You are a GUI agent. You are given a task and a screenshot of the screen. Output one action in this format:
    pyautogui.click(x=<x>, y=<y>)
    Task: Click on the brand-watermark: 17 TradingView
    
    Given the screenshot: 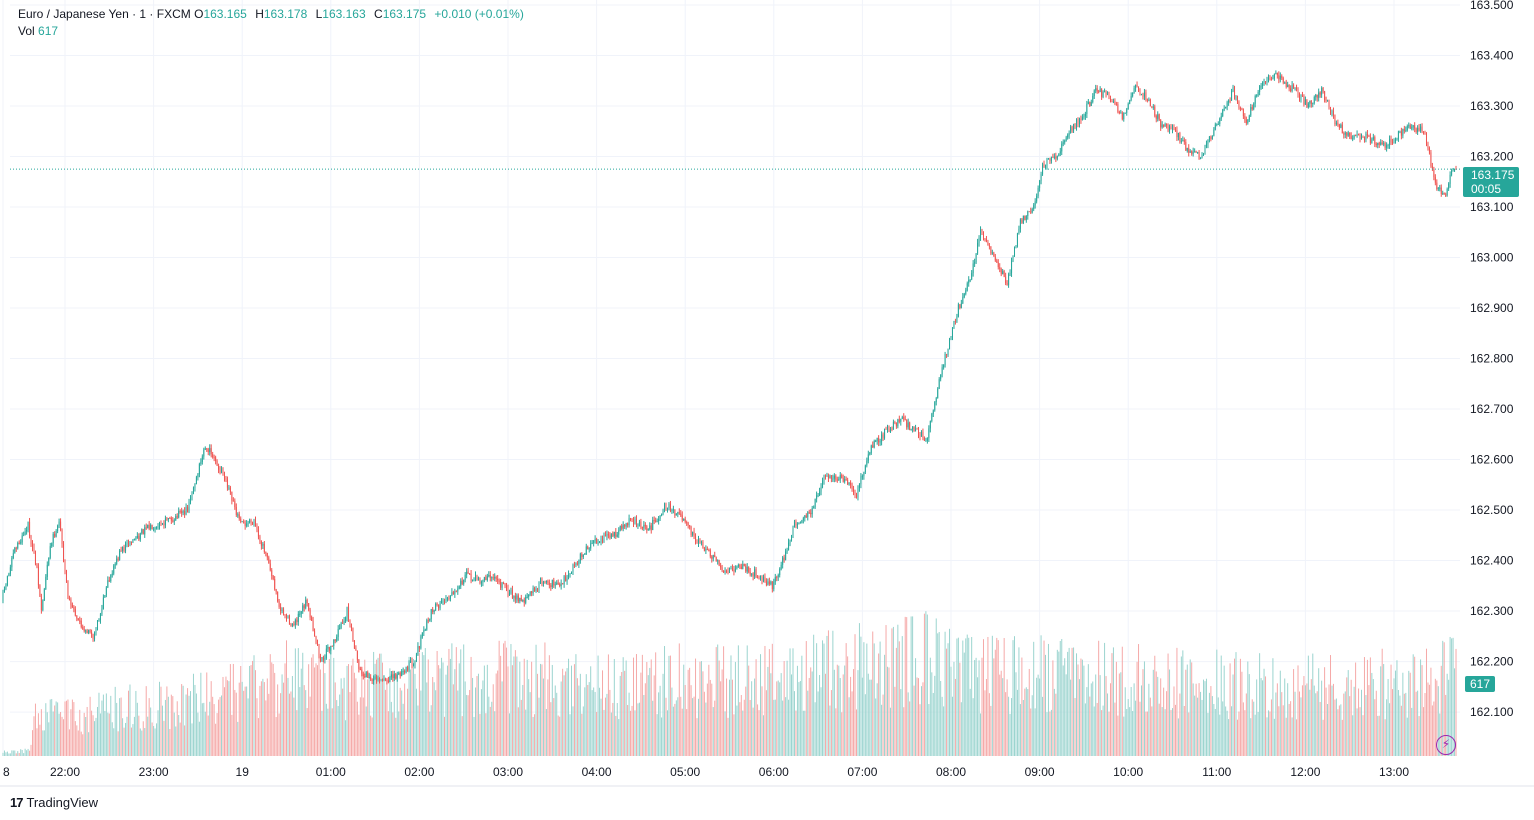 What is the action you would take?
    pyautogui.click(x=54, y=802)
    